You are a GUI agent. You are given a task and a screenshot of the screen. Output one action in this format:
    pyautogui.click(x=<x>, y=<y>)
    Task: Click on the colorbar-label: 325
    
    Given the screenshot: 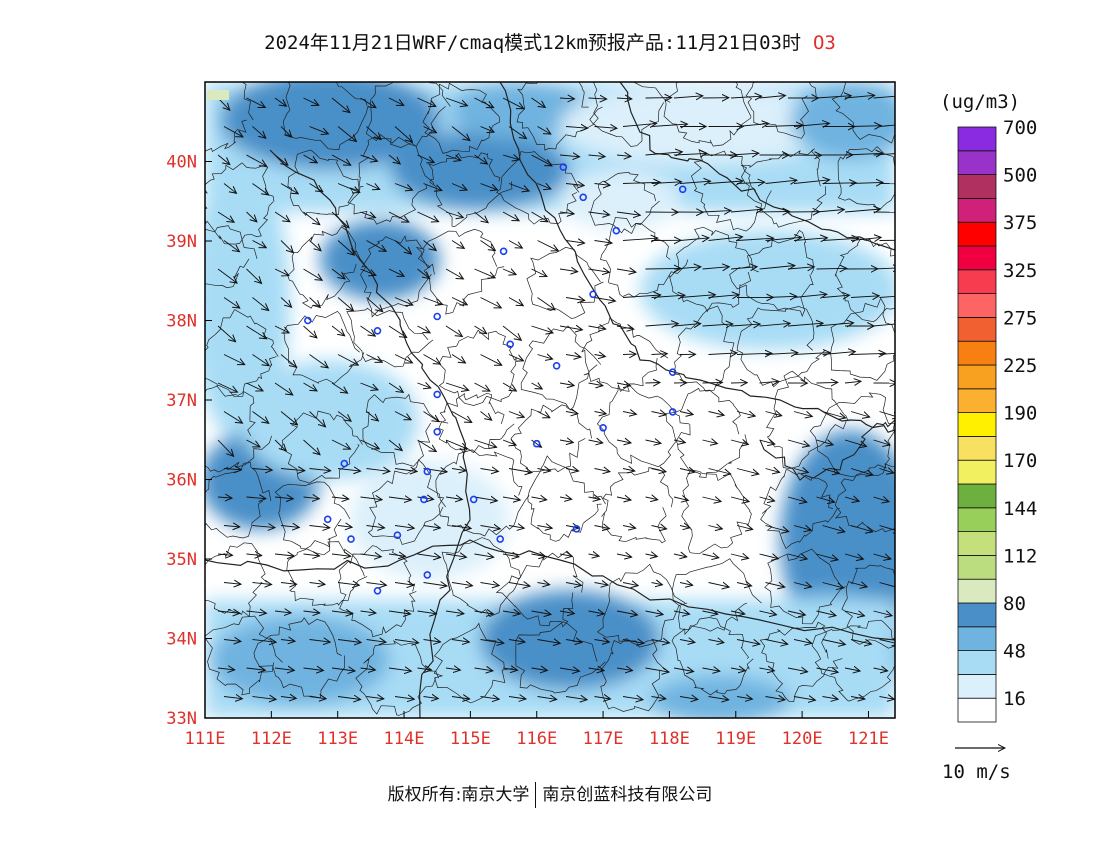 What is the action you would take?
    pyautogui.click(x=1020, y=271)
    